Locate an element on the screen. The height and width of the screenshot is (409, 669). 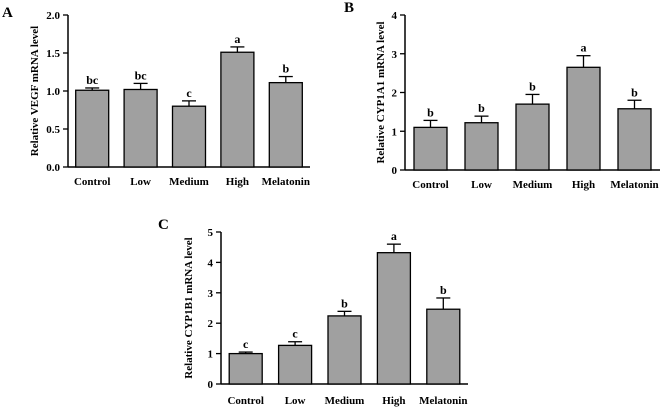
y-tick-label: 0.5 is located at coordinates (53, 130).